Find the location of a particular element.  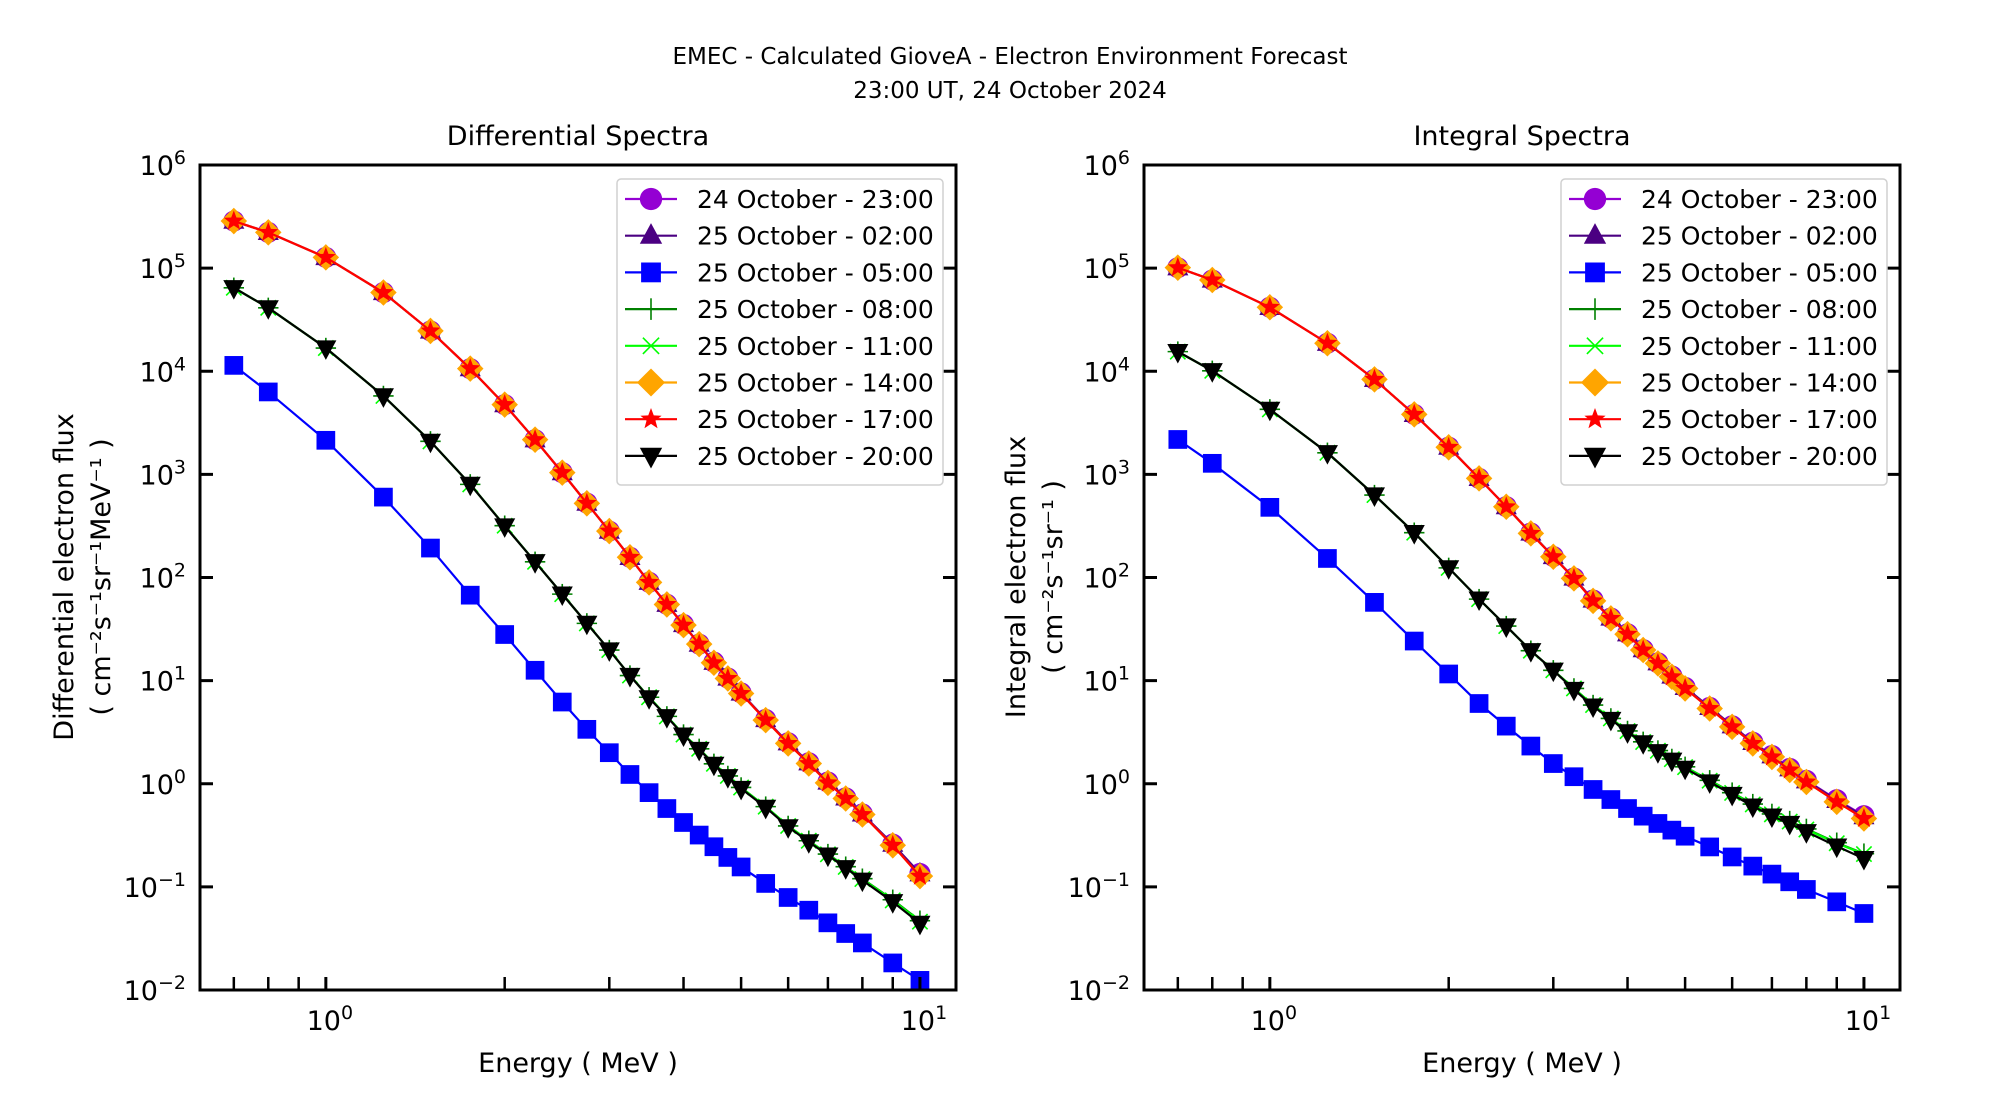

differential-y-tick-label: 10⁶ is located at coordinates (163, 164).